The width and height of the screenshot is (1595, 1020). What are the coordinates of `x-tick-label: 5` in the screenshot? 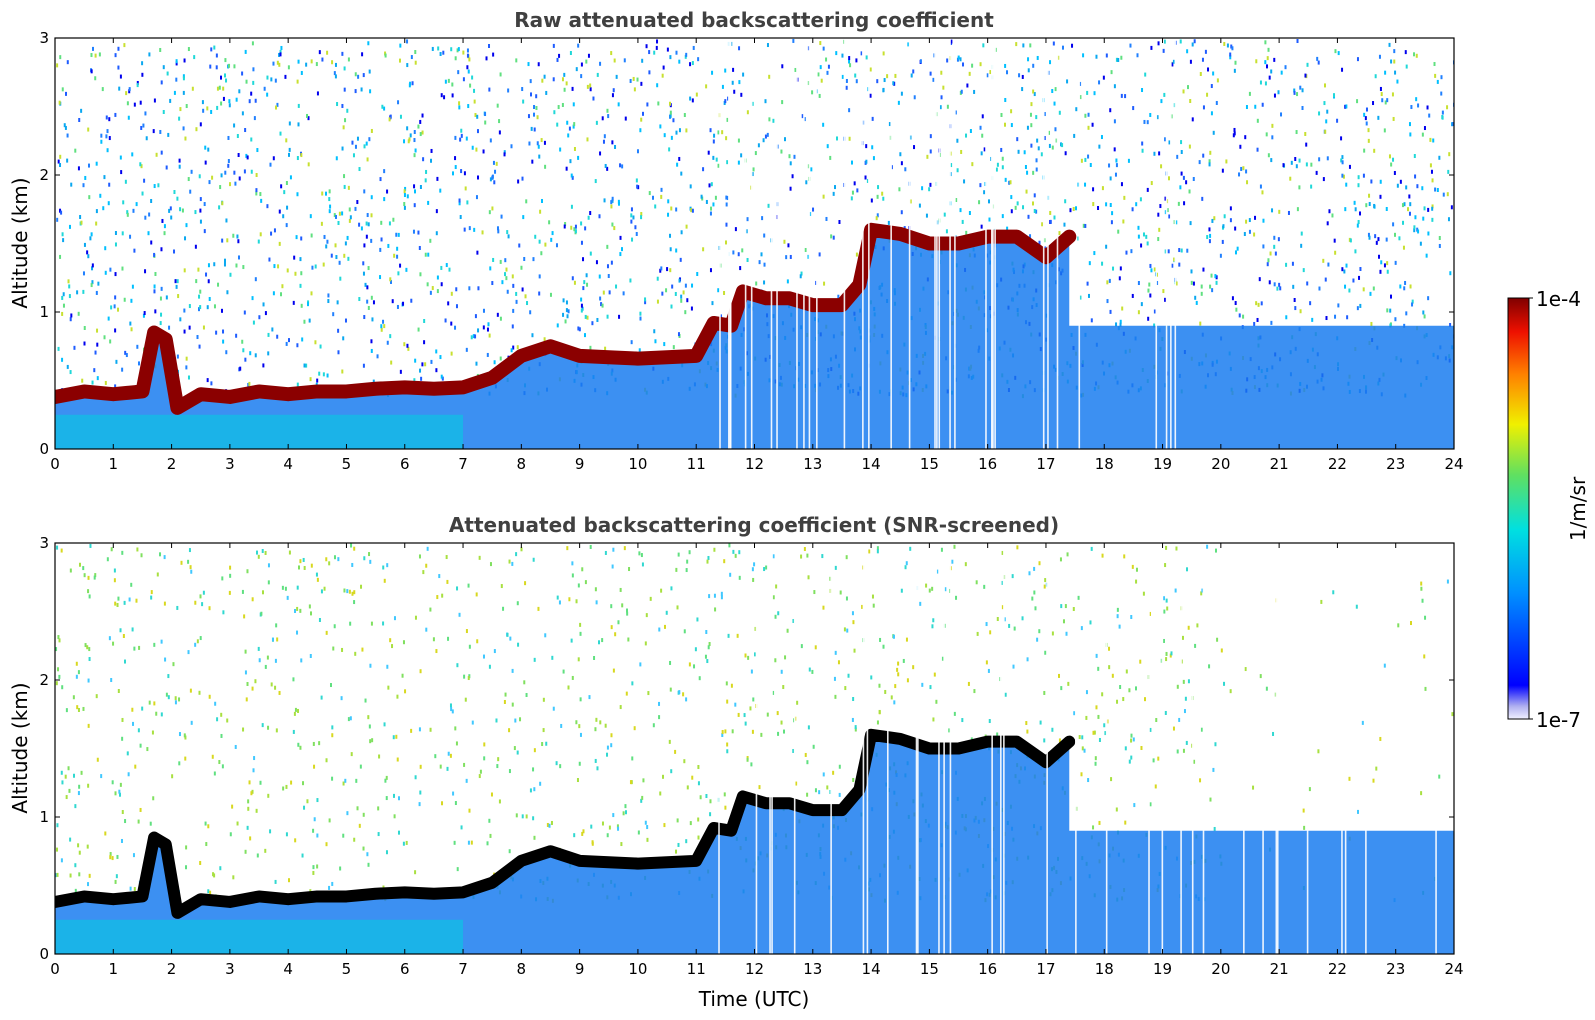 It's located at (347, 969).